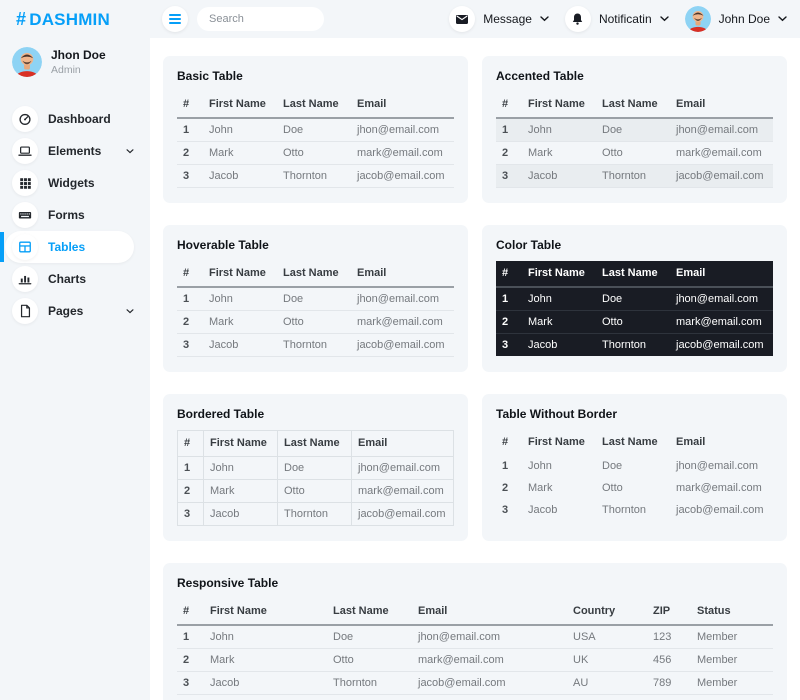 The image size is (800, 700). What do you see at coordinates (66, 311) in the screenshot?
I see `sidebar-item-label: Pages` at bounding box center [66, 311].